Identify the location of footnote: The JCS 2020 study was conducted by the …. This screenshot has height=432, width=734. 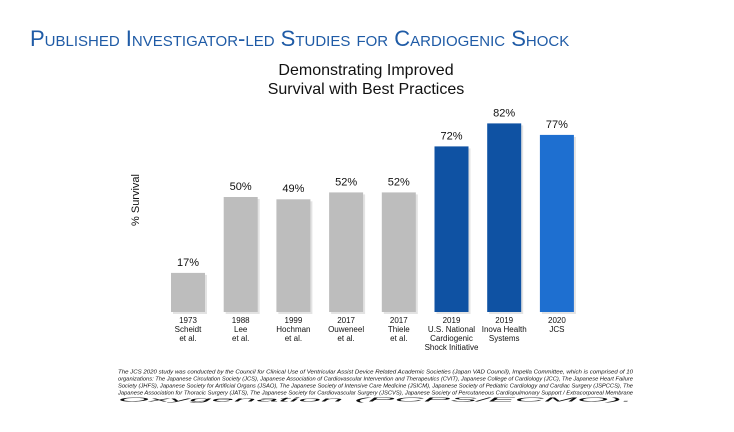
(375, 372).